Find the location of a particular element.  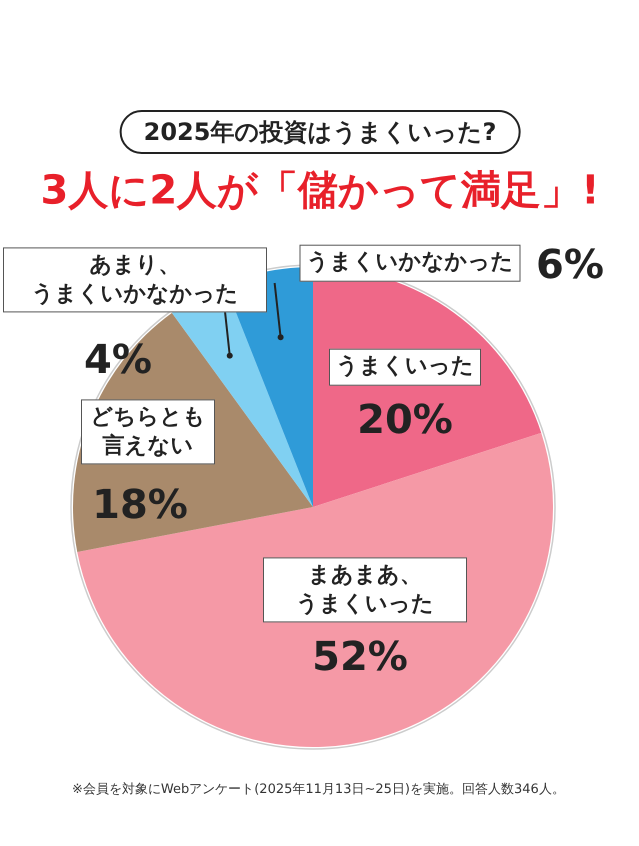

text: ※会員を対象にWebアンケート(2025年11月13日~25日)を実施。回答人数346人。 is located at coordinates (319, 790).